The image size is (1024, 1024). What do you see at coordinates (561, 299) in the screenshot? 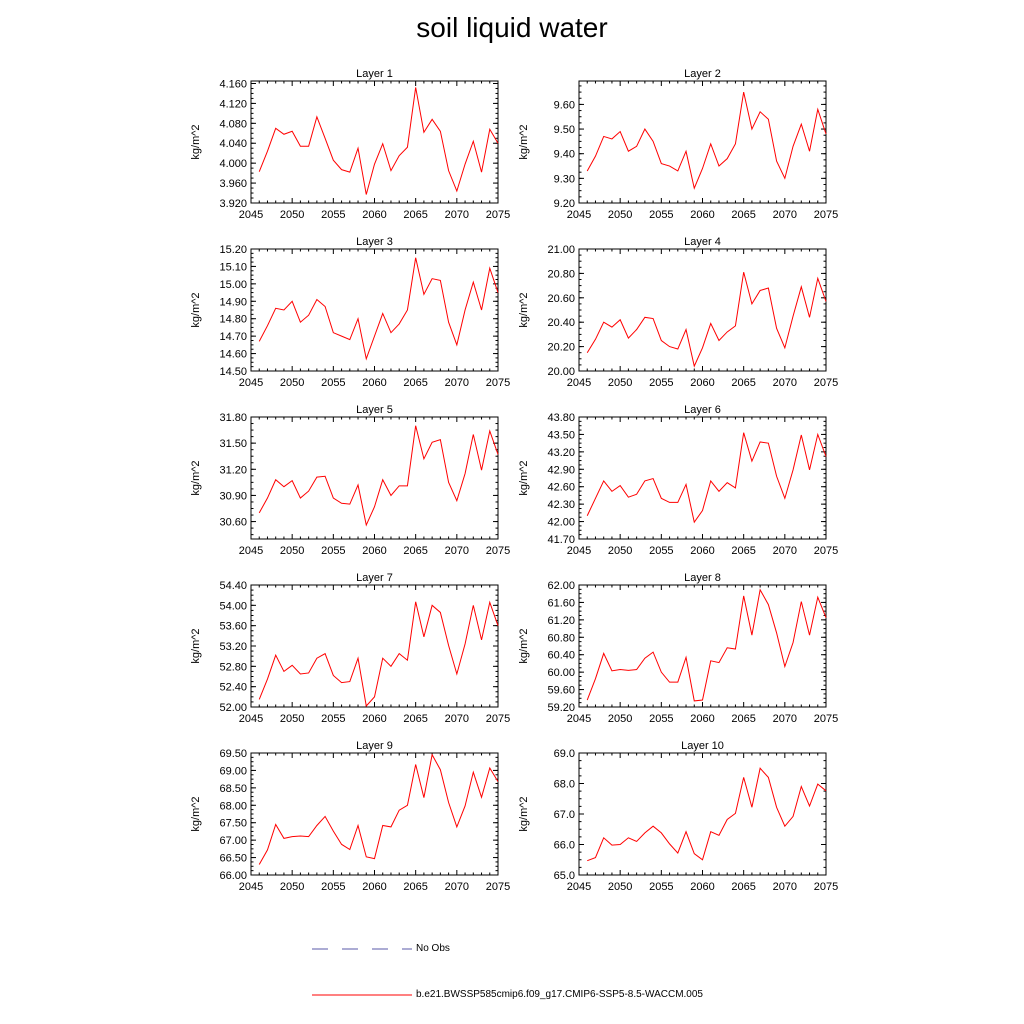
I see `y-tick-label: 20.60` at bounding box center [561, 299].